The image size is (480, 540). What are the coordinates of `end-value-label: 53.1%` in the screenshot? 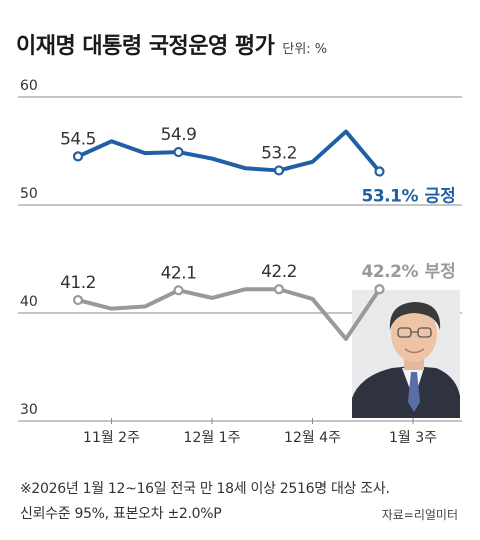 It's located at (390, 197).